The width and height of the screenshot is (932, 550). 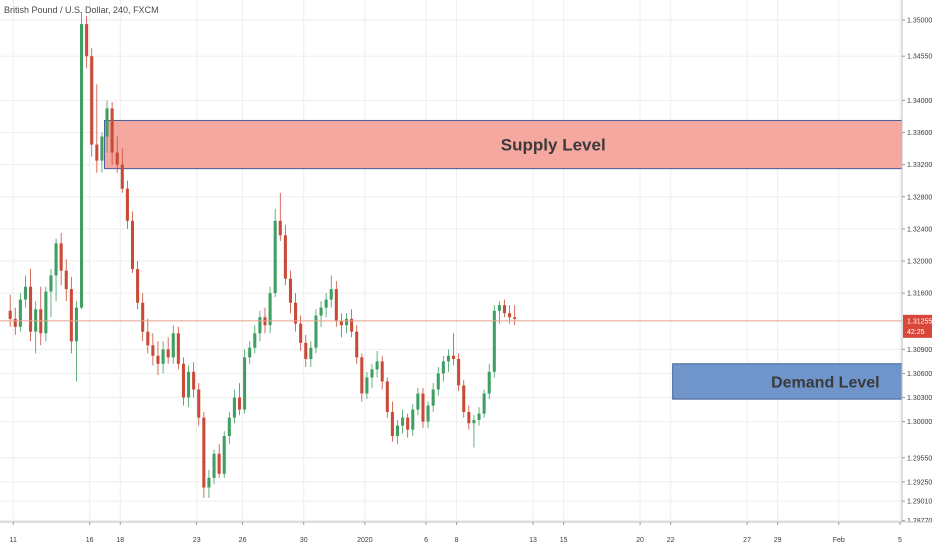 What do you see at coordinates (919, 398) in the screenshot?
I see `price-tick-label: 1.30300` at bounding box center [919, 398].